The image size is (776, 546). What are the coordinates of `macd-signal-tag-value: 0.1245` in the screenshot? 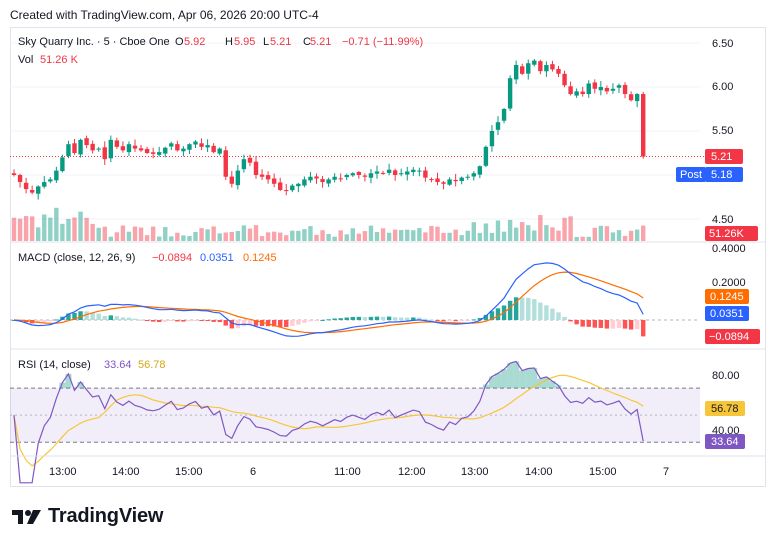 It's located at (727, 297).